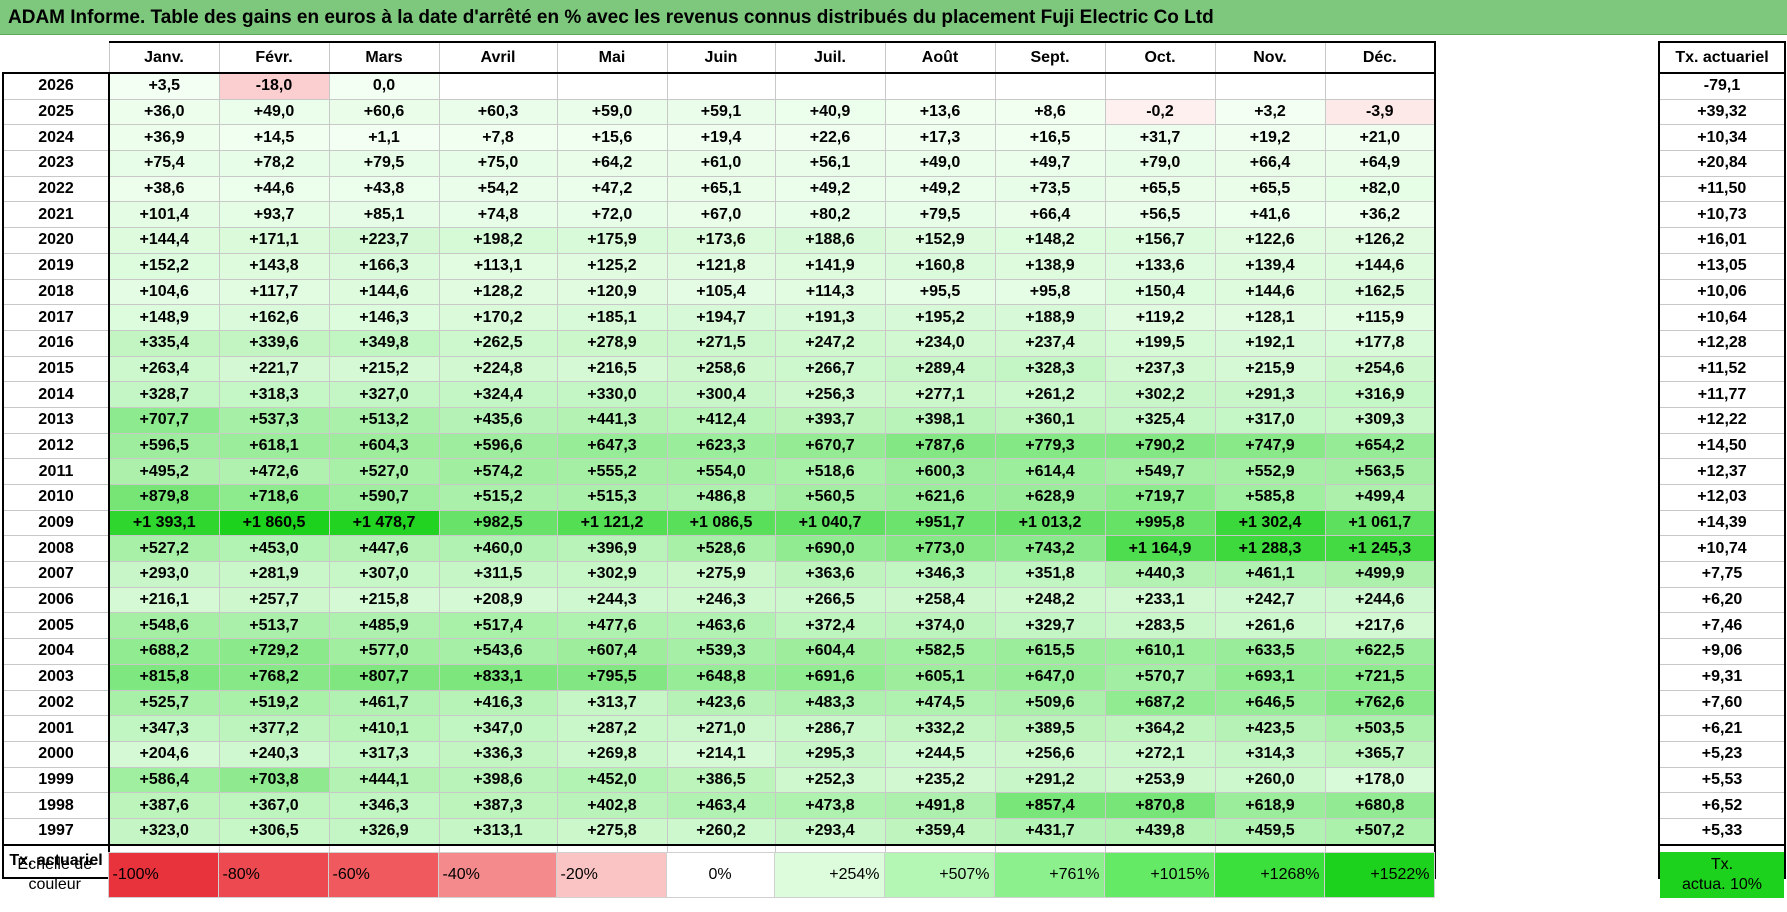 The width and height of the screenshot is (1787, 912). Describe the element at coordinates (384, 292) in the screenshot. I see `gain-cell: +144,6` at that location.